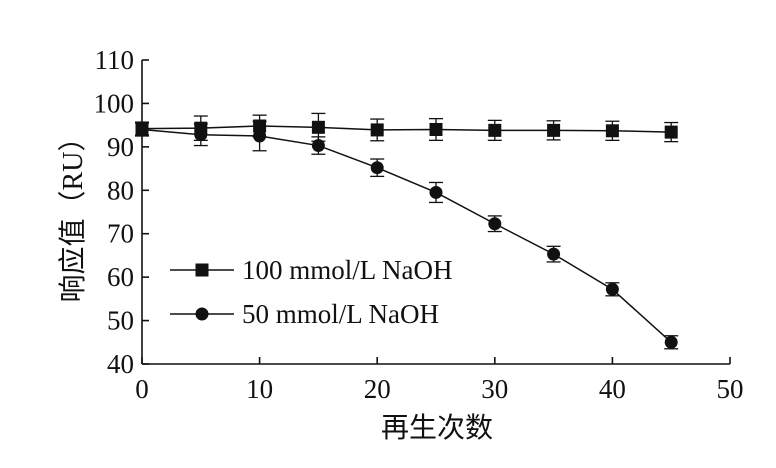 This screenshot has width=776, height=468. What do you see at coordinates (142, 389) in the screenshot?
I see `x-tick-label: 0` at bounding box center [142, 389].